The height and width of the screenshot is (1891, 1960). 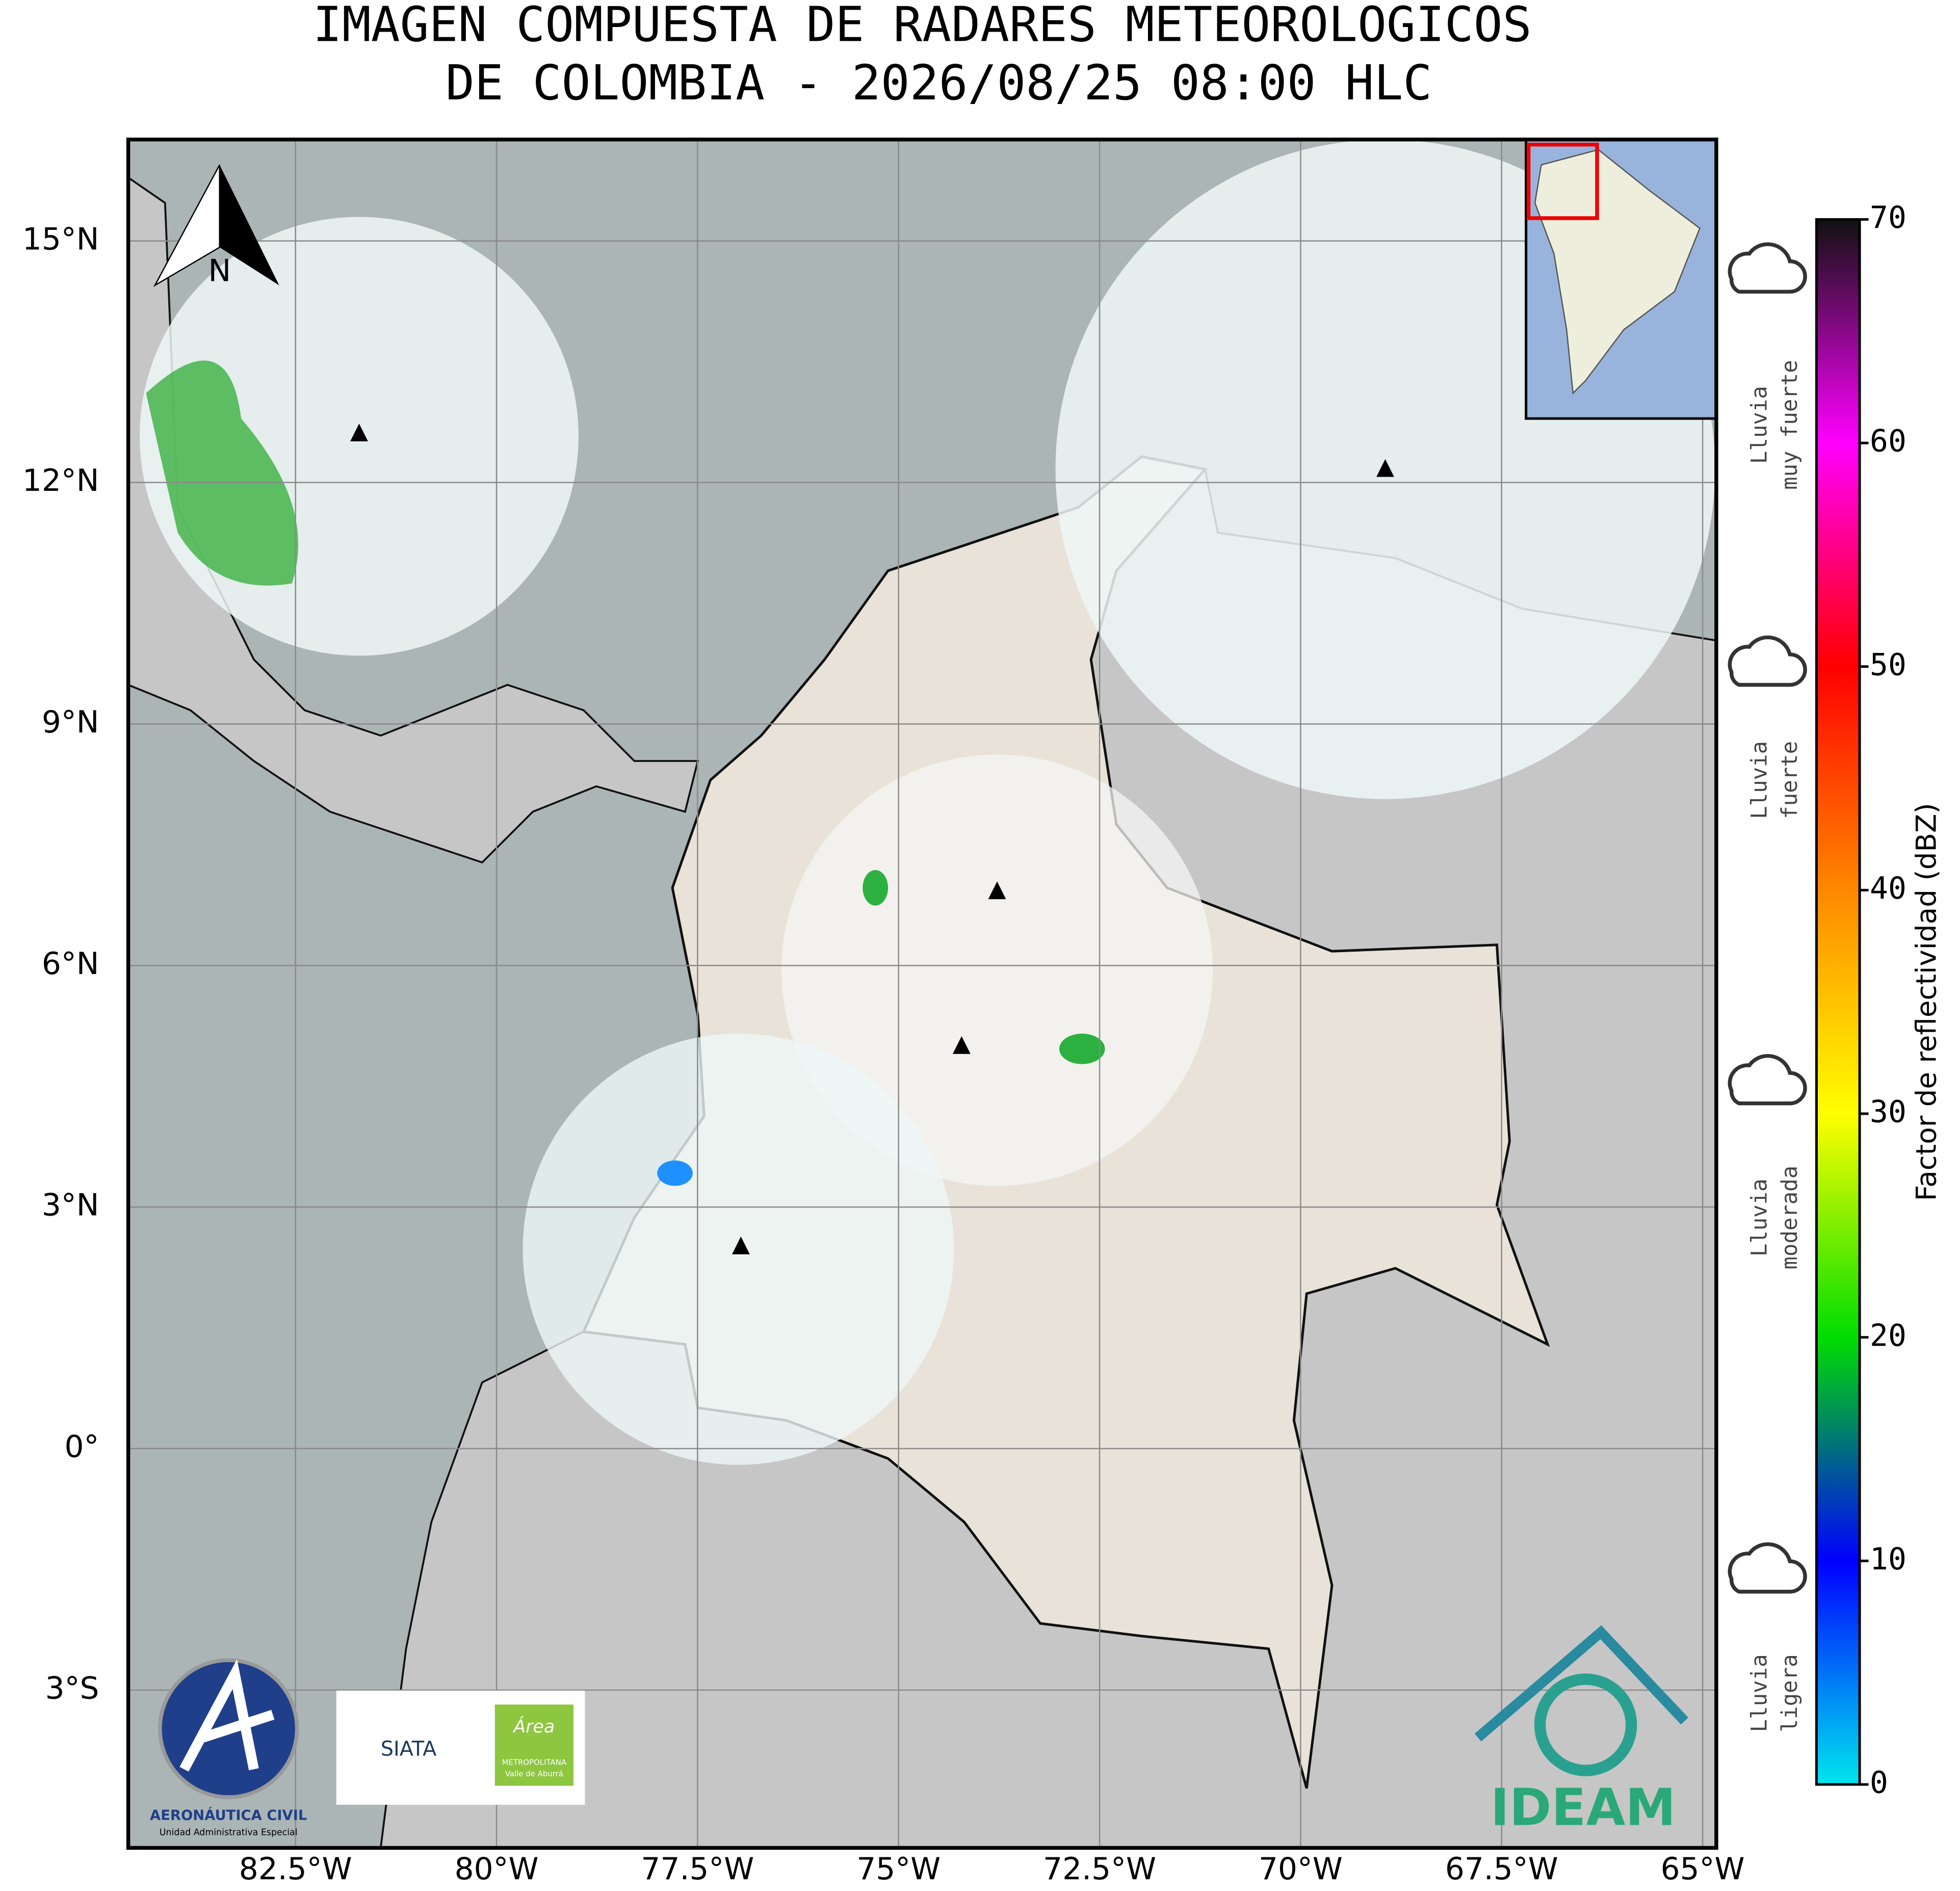 What do you see at coordinates (898, 1869) in the screenshot?
I see `x-tick-label: 75°W` at bounding box center [898, 1869].